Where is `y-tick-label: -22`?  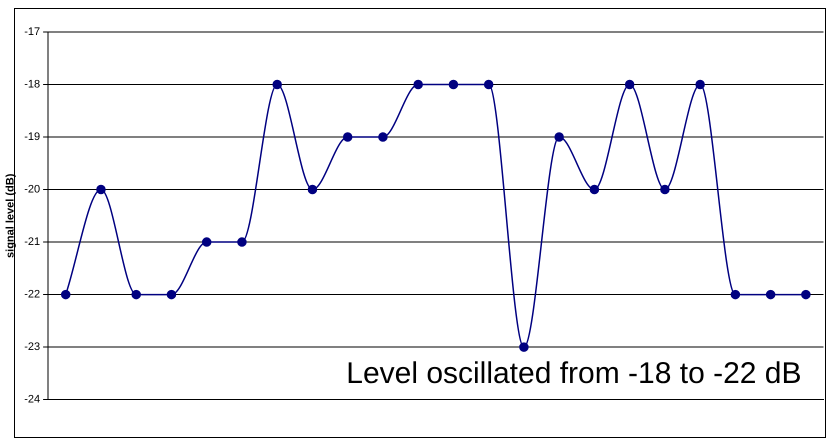 y-tick-label: -22 is located at coordinates (32, 294).